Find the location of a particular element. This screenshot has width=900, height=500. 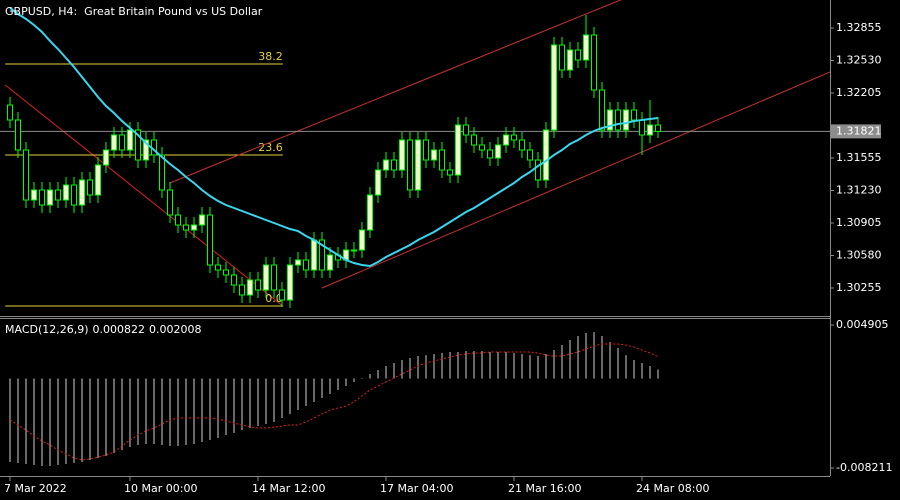

macd-label: MACD(12,26,9) 0.000822 0.002008 is located at coordinates (103, 329).